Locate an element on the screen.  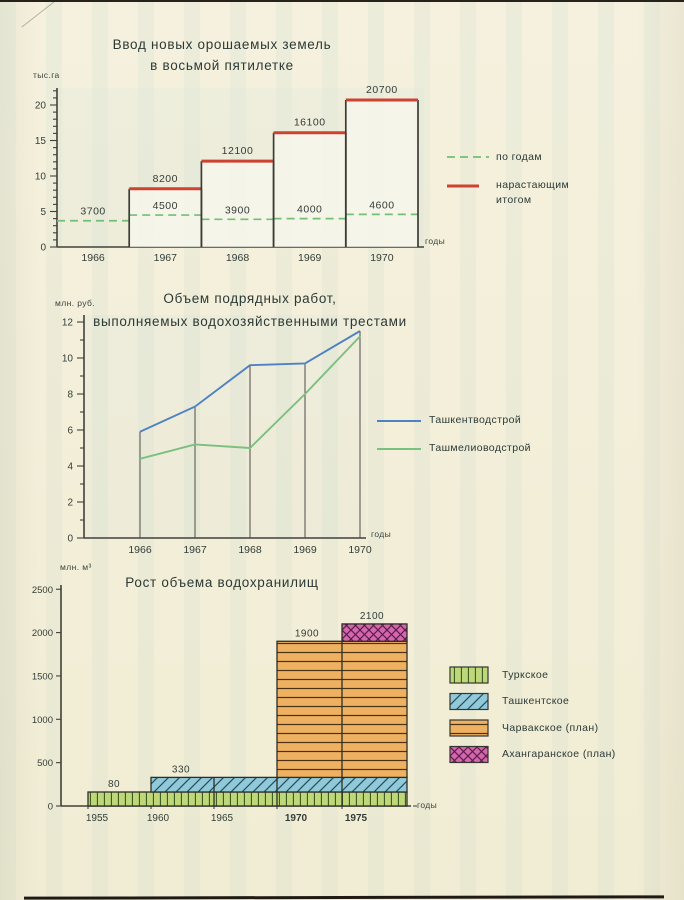
legend-label-turkskoye: Туркское is located at coordinates (525, 675).